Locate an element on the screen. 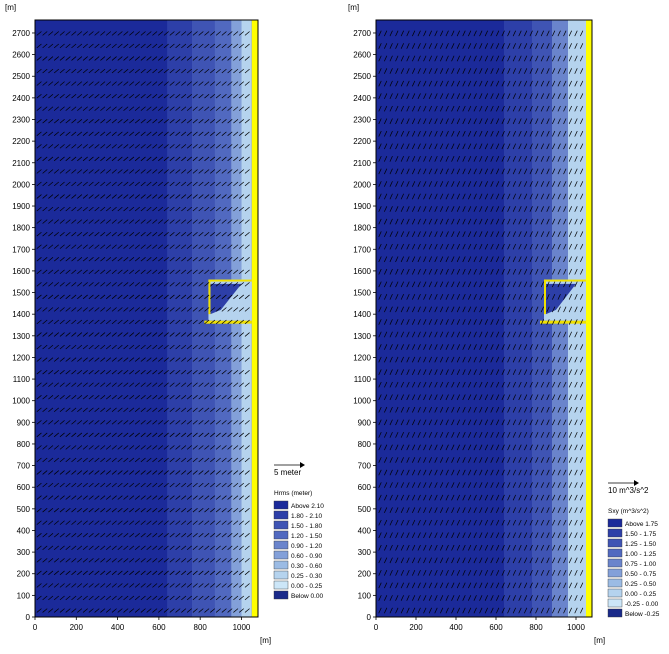 The image size is (669, 654). breakwater-west is located at coordinates (209, 297).